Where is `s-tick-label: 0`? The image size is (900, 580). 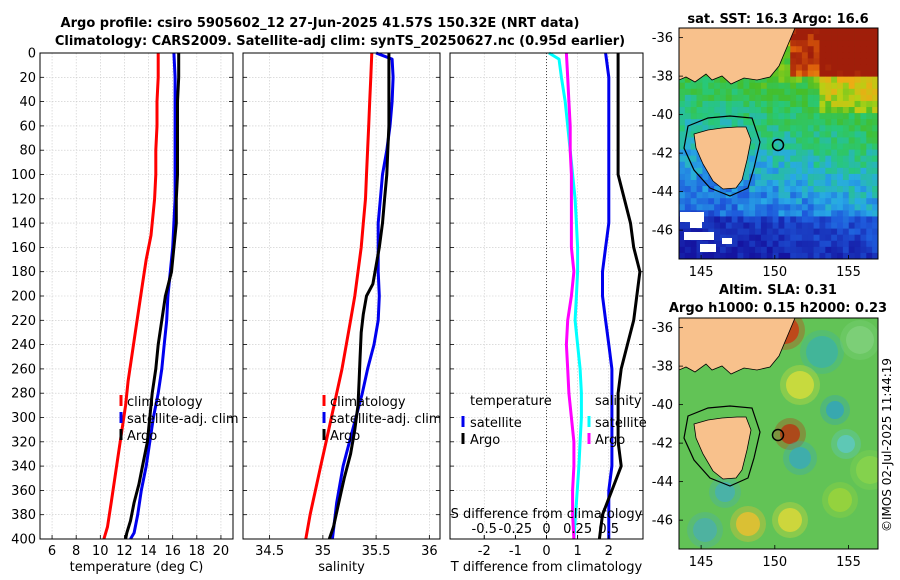
s-tick-label: 0 is located at coordinates (546, 529).